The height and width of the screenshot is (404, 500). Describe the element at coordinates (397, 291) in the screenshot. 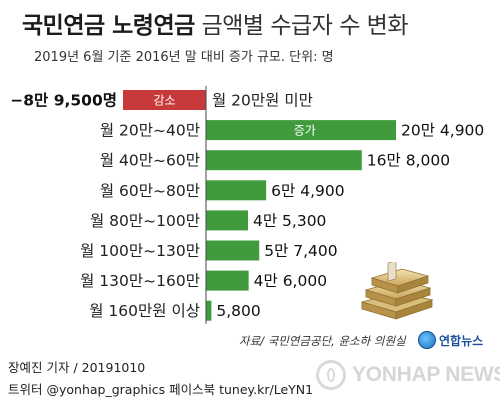

I see `money-bundle-icon` at that location.